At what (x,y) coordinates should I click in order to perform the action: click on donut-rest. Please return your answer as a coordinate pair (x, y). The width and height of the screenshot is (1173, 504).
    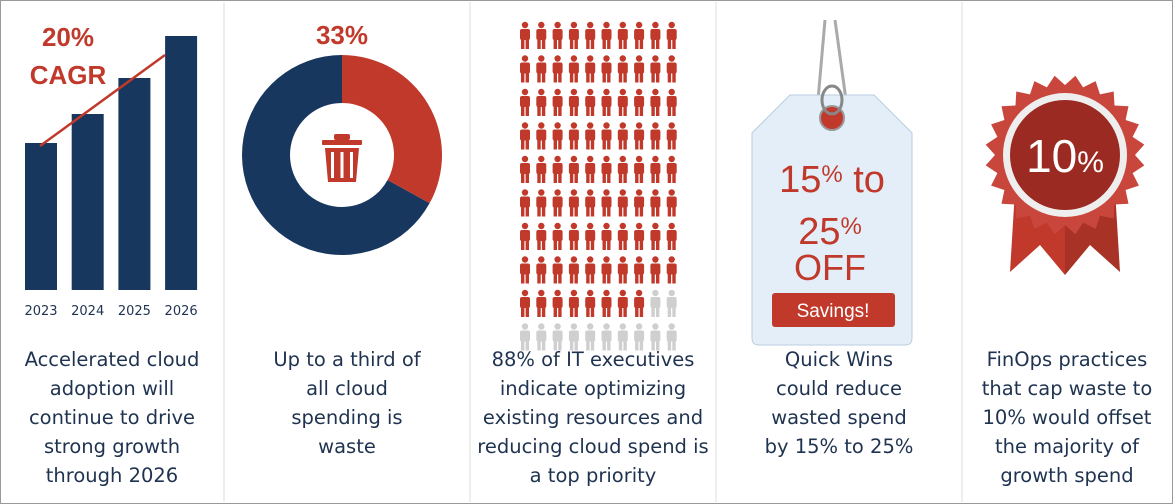
    Looking at the image, I should click on (336, 155).